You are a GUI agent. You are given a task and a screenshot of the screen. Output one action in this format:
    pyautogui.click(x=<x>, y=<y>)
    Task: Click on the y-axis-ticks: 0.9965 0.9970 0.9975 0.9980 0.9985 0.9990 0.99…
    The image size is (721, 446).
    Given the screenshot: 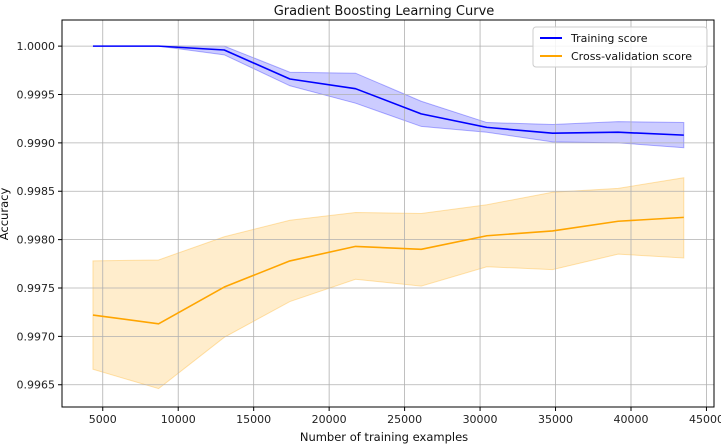 What is the action you would take?
    pyautogui.click(x=39, y=216)
    